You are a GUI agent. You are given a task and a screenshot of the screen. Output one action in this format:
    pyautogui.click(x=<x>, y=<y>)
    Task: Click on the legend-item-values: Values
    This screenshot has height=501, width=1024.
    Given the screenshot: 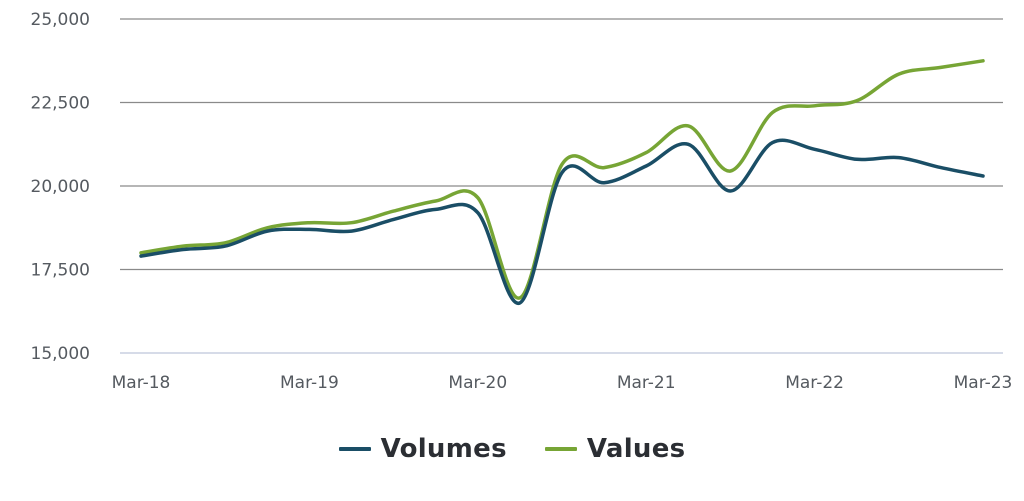 What is the action you would take?
    pyautogui.click(x=615, y=449)
    